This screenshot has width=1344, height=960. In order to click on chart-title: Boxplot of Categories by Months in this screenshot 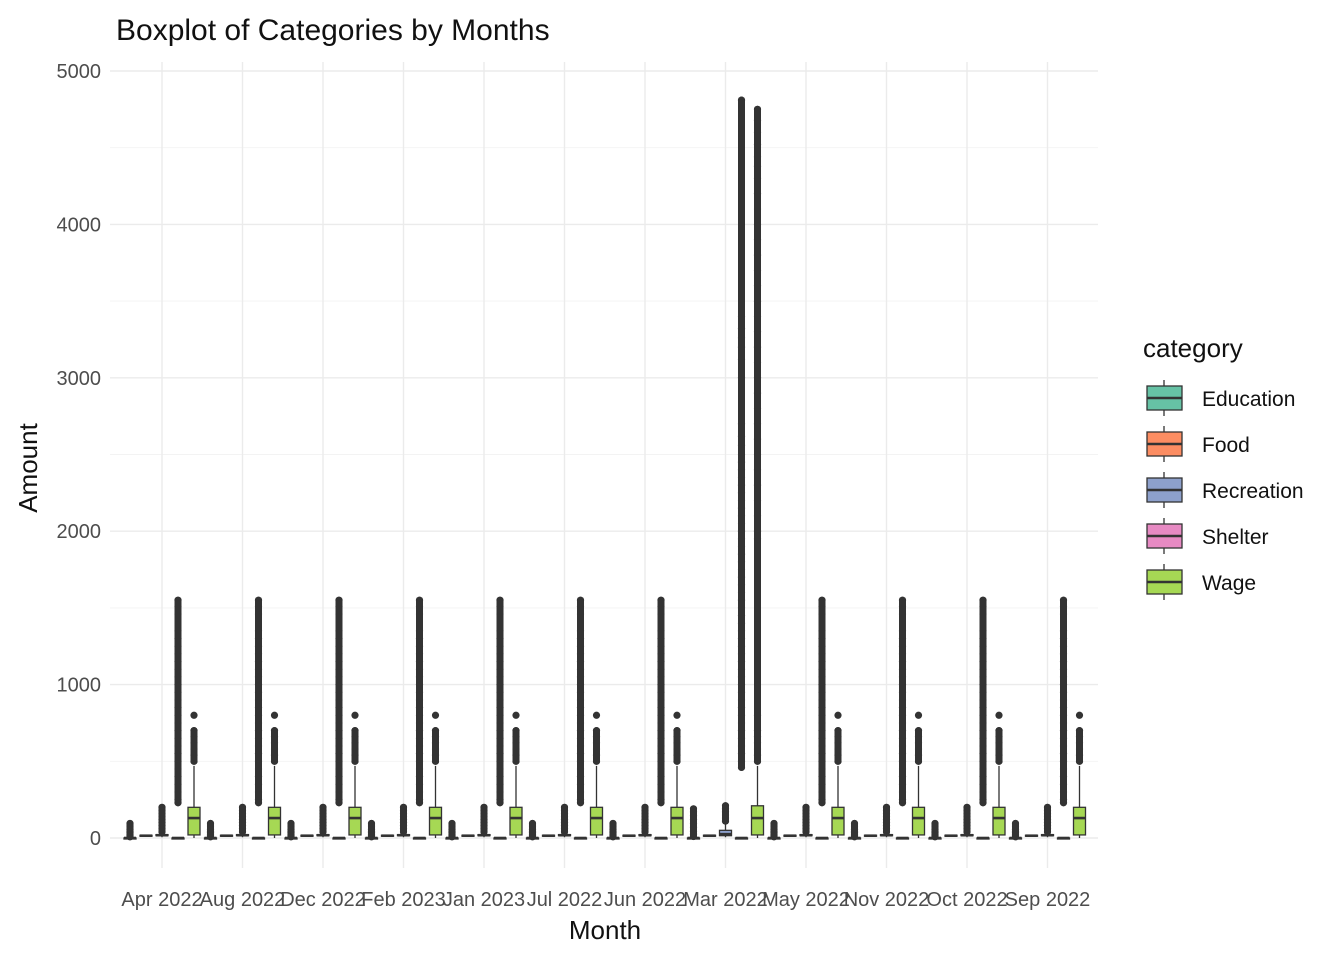, I will do `click(333, 30)`.